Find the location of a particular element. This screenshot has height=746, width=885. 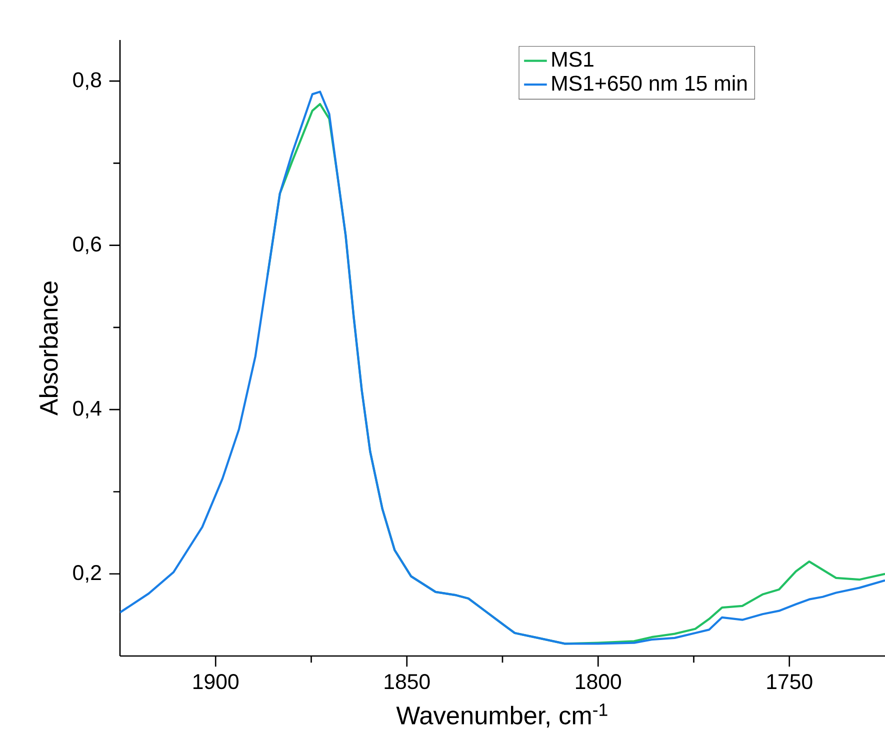

legend-label: MS1+650 nm 15 min is located at coordinates (649, 83).